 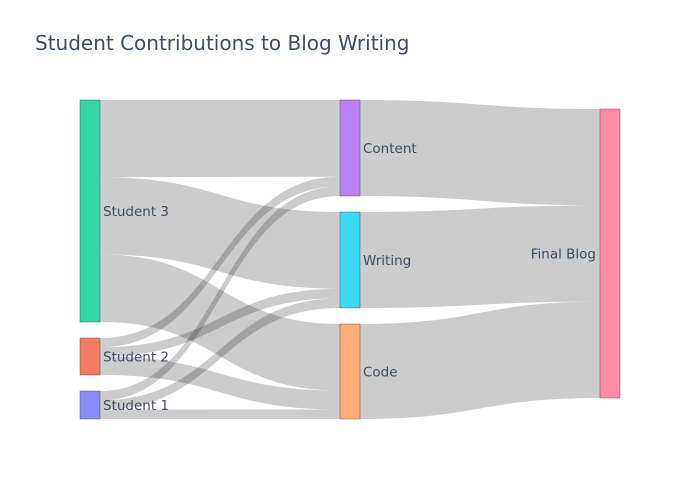 What do you see at coordinates (220, 139) in the screenshot?
I see `link-student3-to-content` at bounding box center [220, 139].